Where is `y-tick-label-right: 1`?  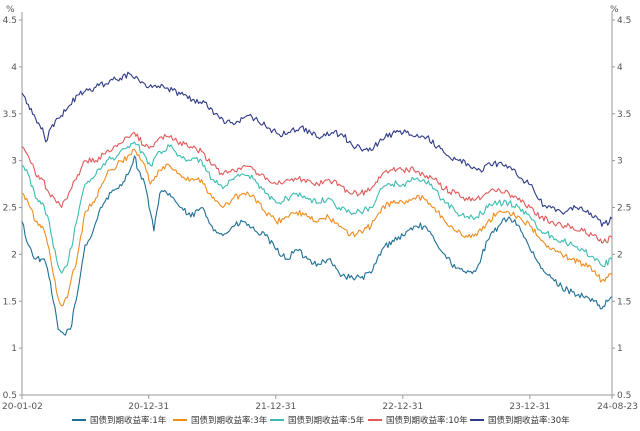
y-tick-label-right: 1 is located at coordinates (620, 349).